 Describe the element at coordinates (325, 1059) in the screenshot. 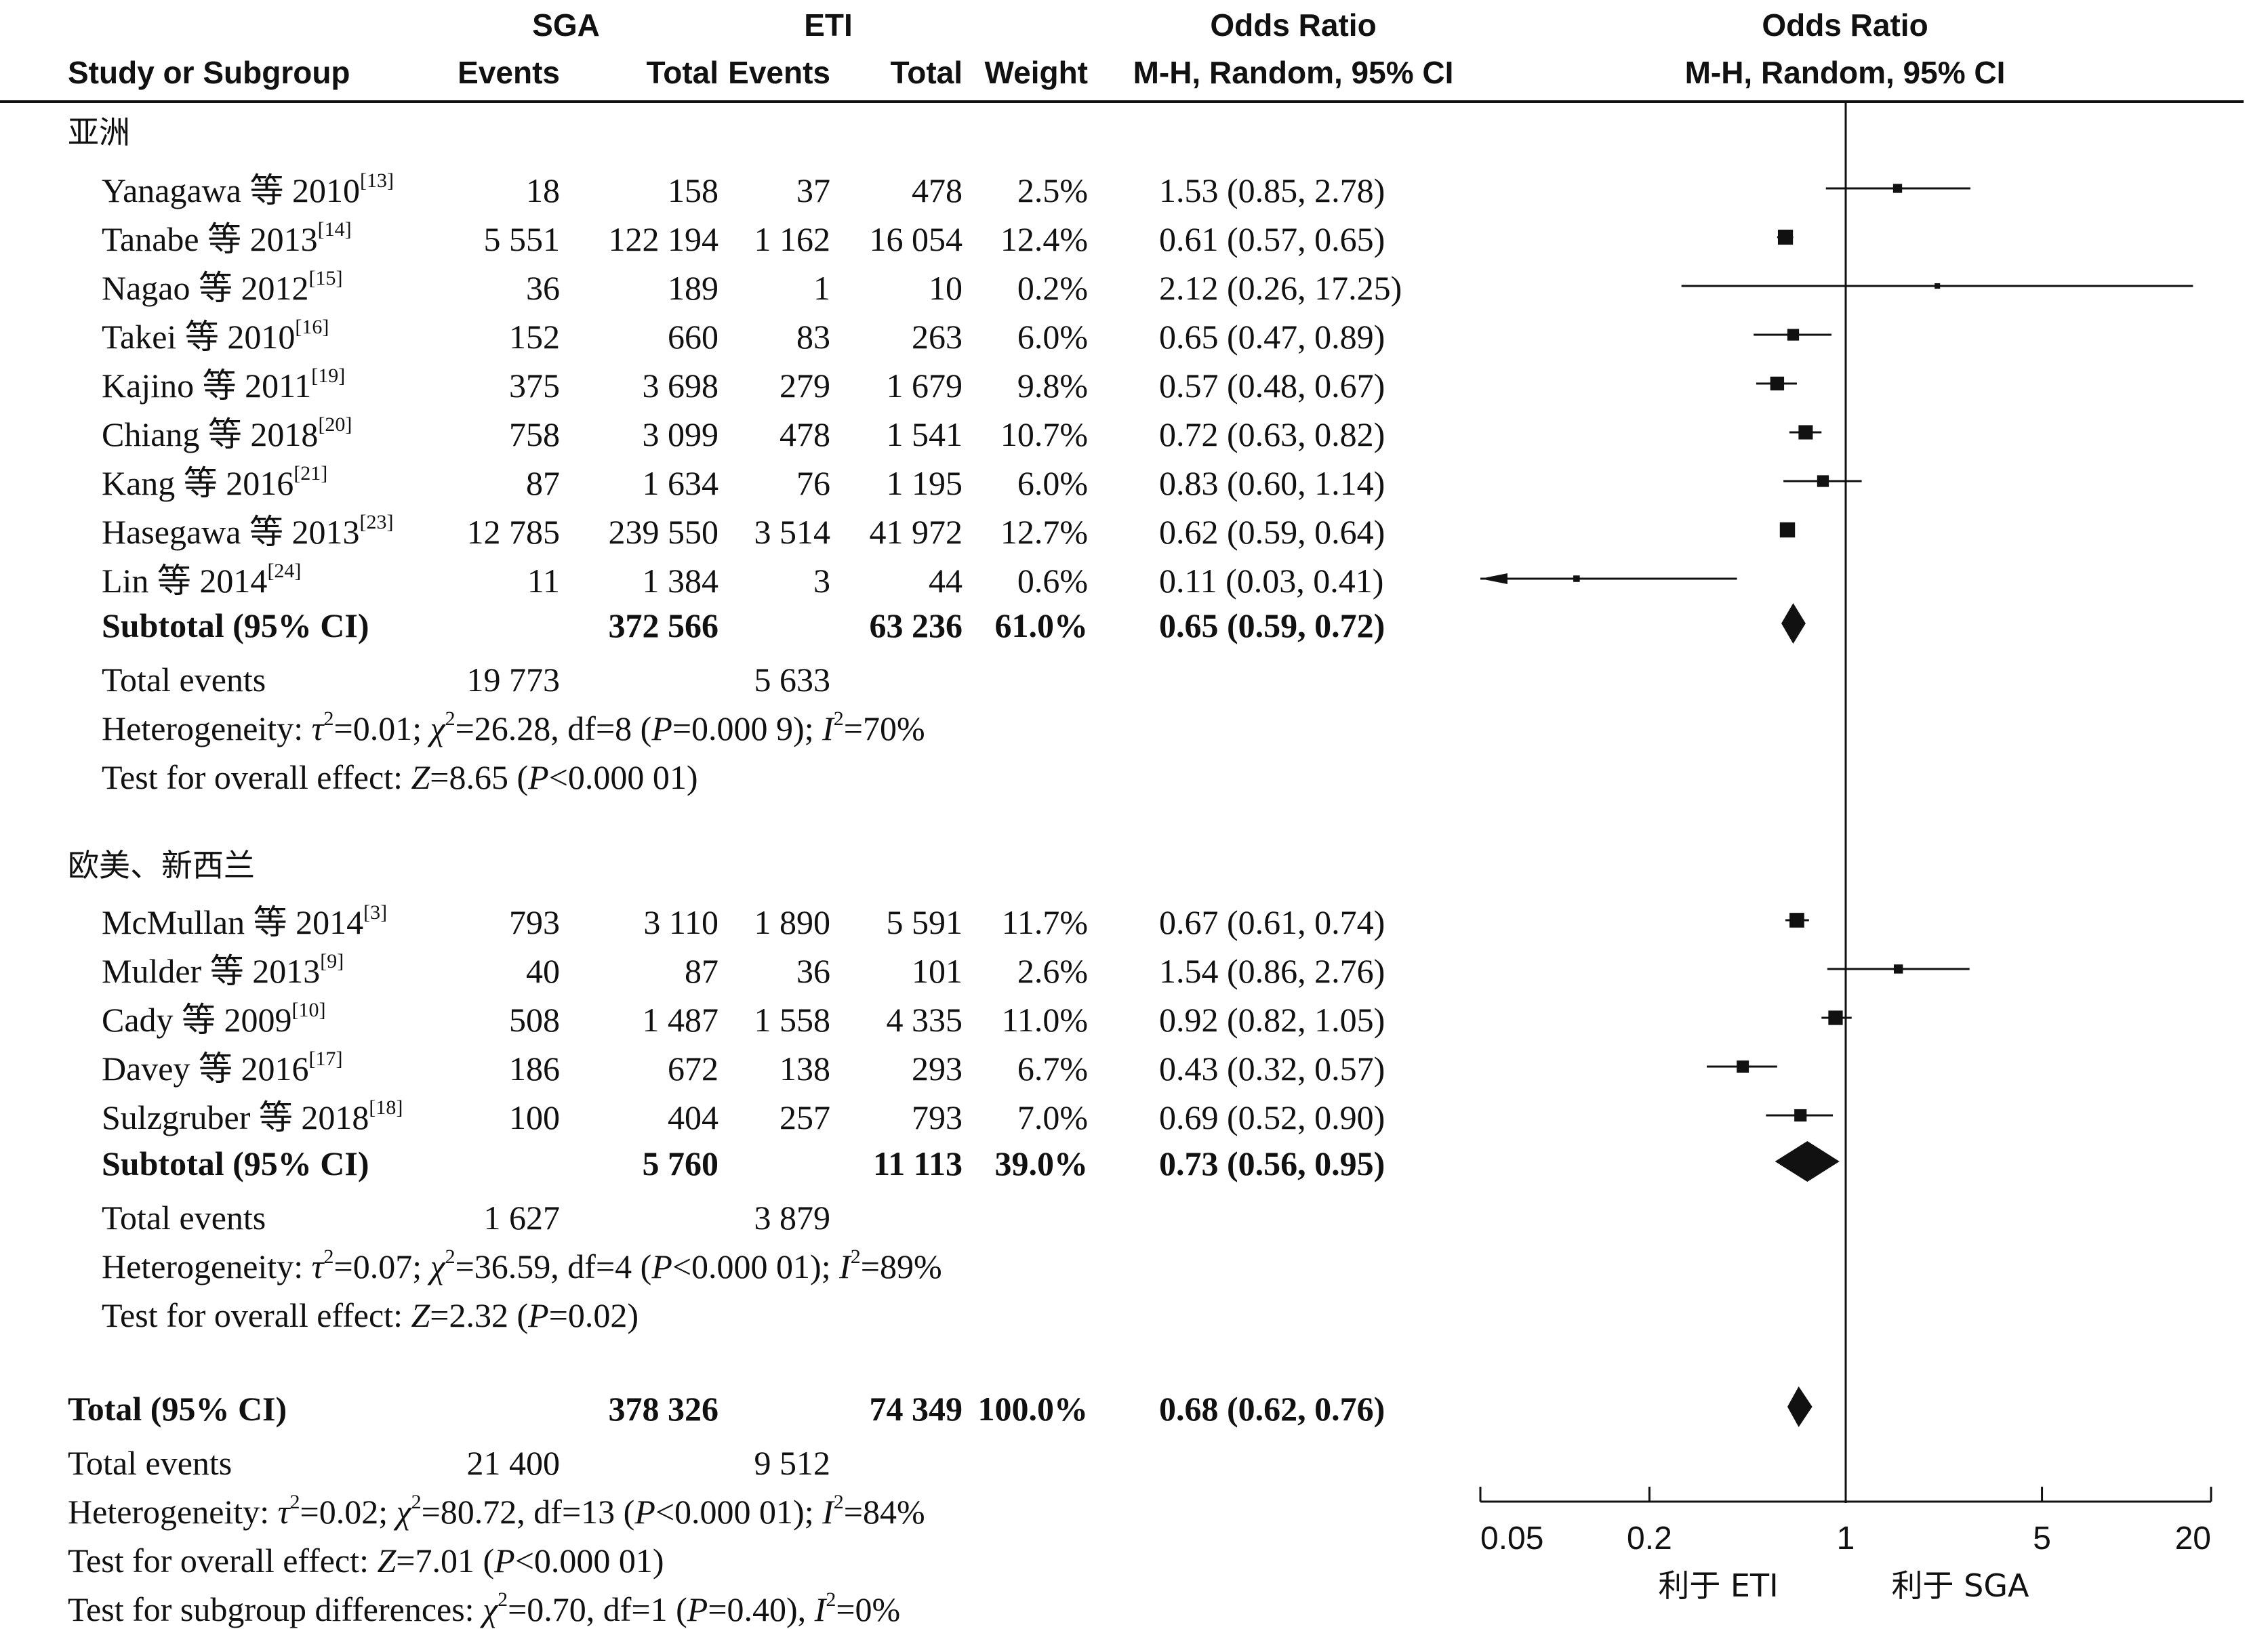

I see `study-reference: [17]` at that location.